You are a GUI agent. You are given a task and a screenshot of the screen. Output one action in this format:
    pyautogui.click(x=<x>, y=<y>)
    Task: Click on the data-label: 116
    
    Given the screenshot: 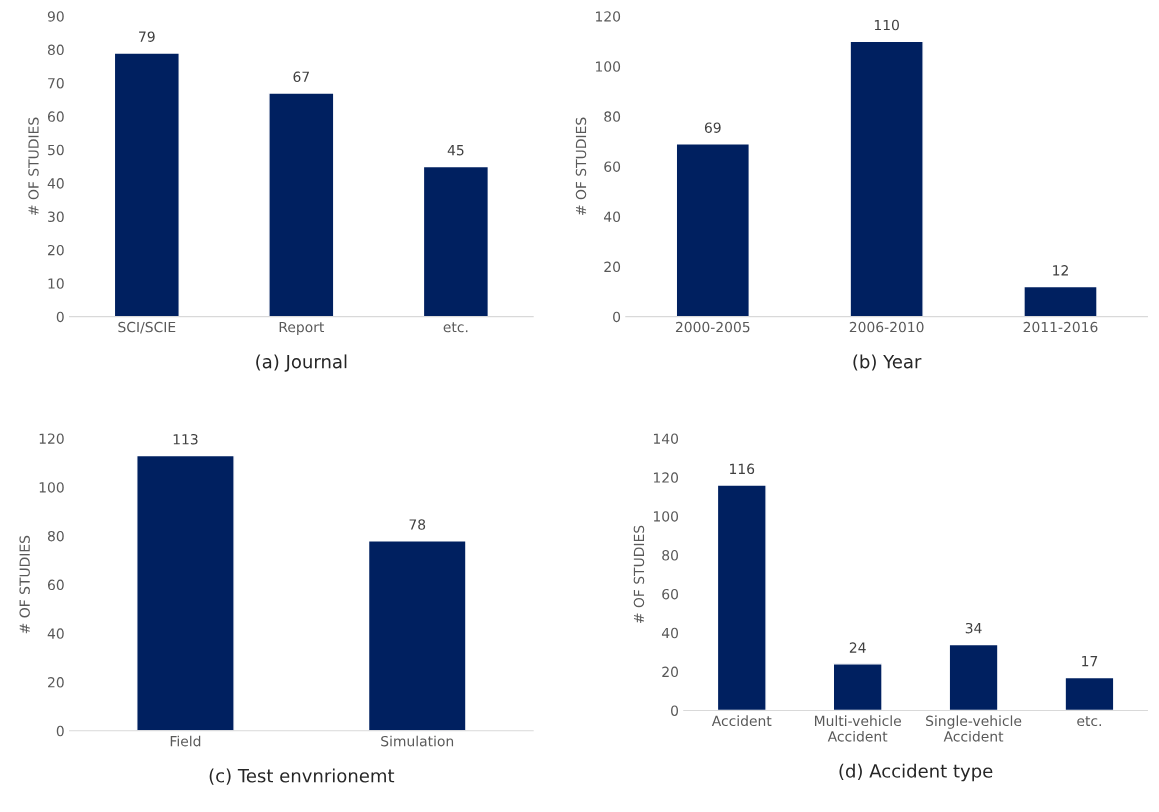 What is the action you would take?
    pyautogui.click(x=742, y=469)
    